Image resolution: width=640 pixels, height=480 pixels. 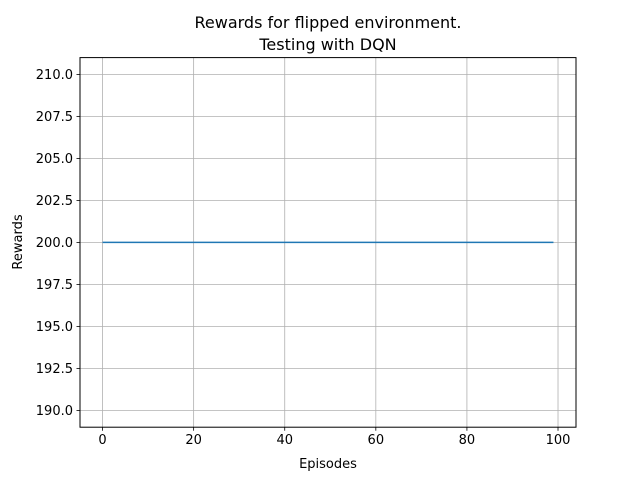 I want to click on y-tick-label: 200.0, so click(x=54, y=243).